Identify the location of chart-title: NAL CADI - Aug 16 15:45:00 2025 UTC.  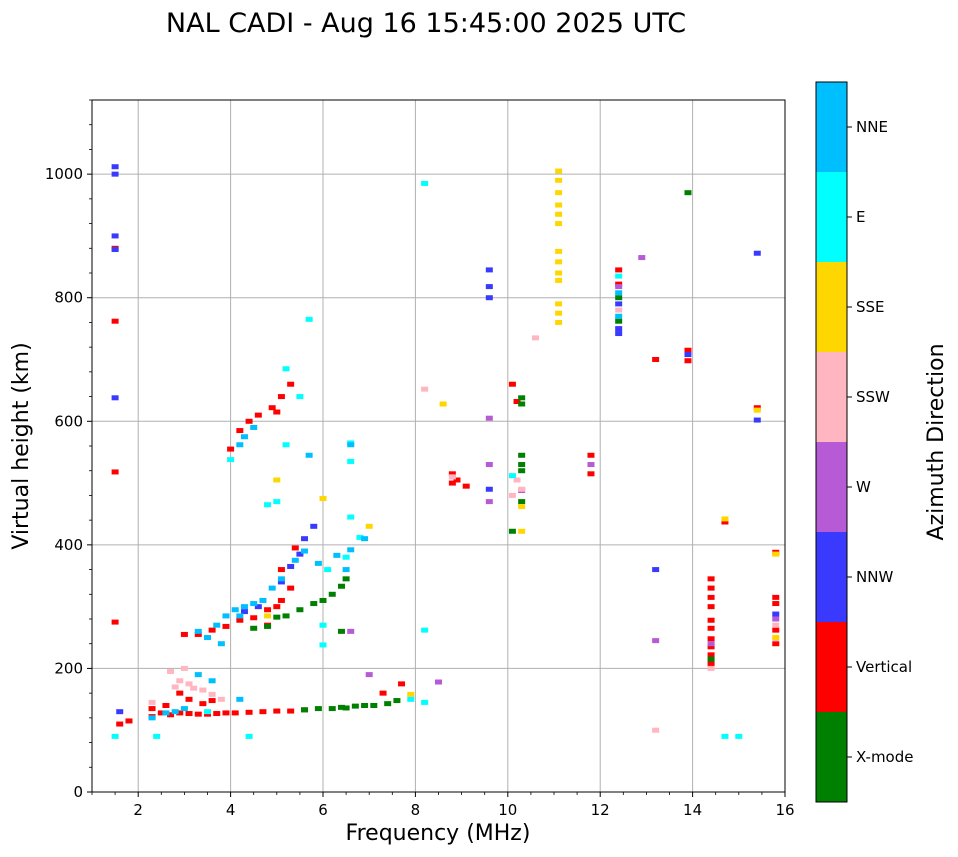
(426, 23).